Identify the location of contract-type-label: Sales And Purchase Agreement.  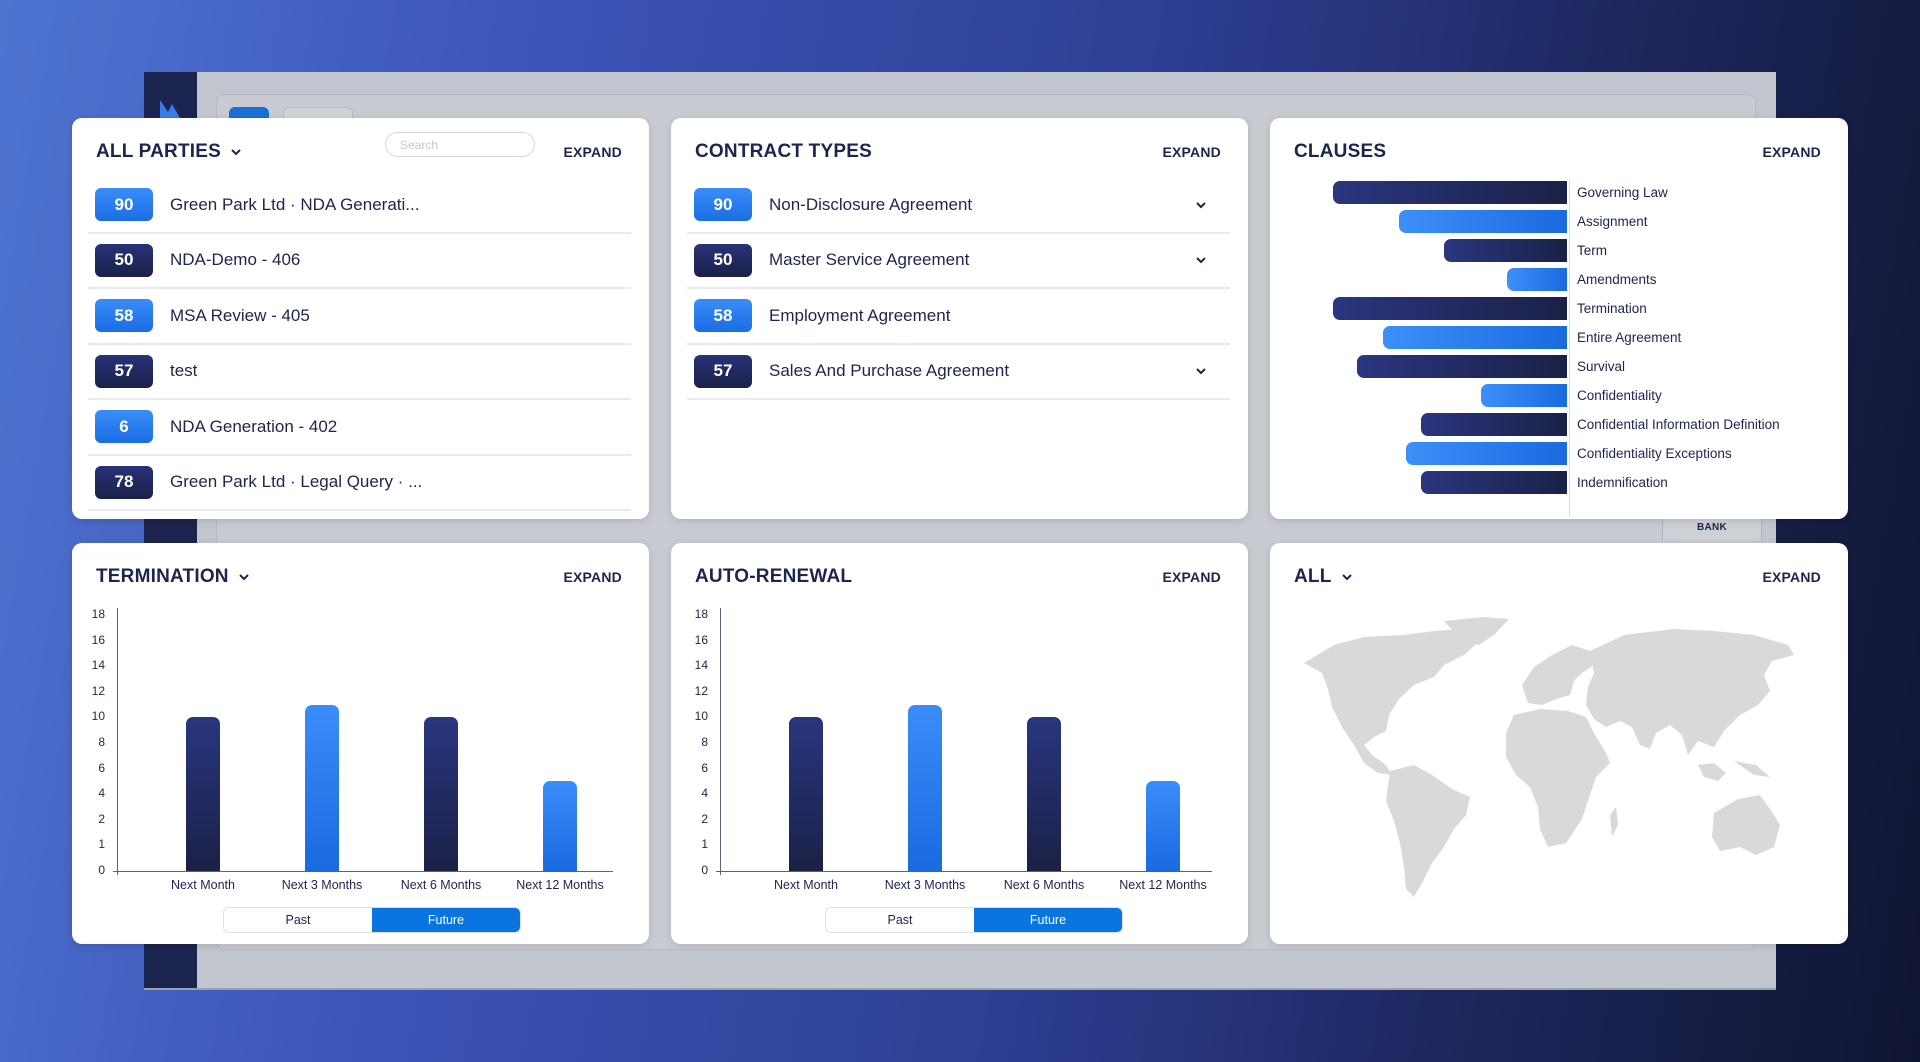
(889, 371).